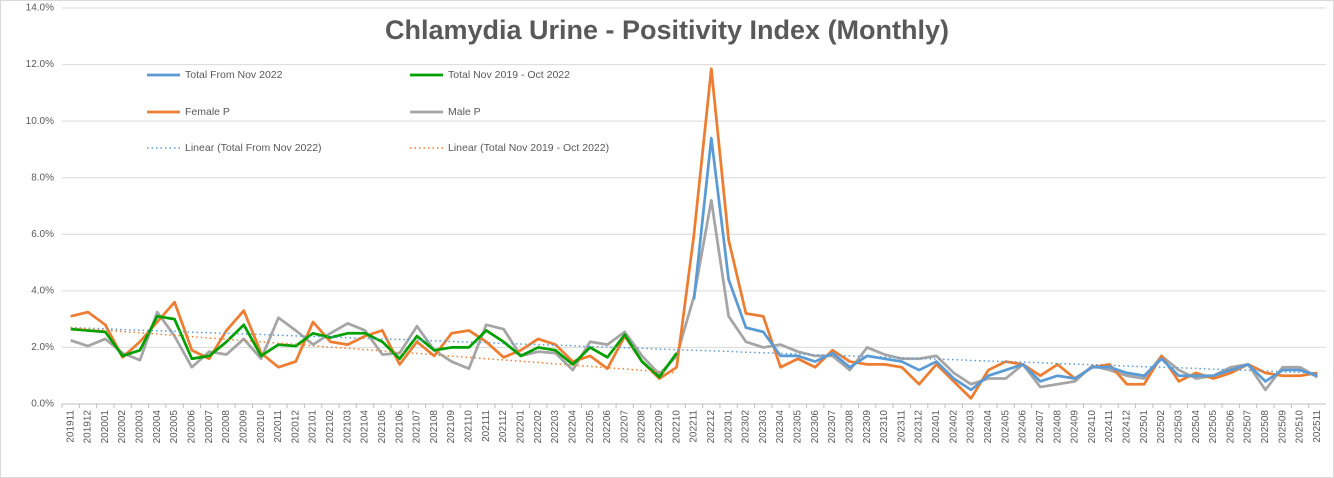 This screenshot has height=478, width=1334. Describe the element at coordinates (253, 148) in the screenshot. I see `legend-label: Linear (Total From Nov 2022)` at that location.